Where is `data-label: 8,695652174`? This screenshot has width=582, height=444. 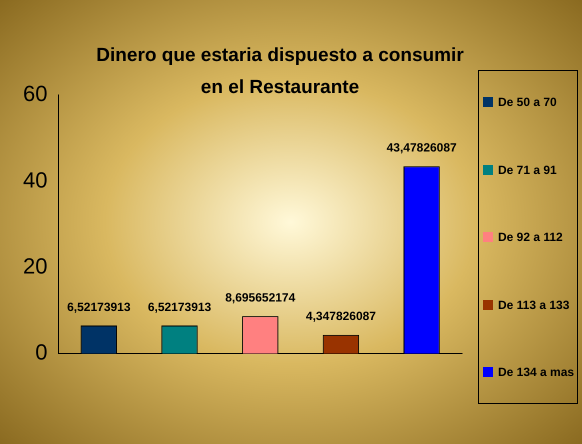 data-label: 8,695652174 is located at coordinates (260, 297).